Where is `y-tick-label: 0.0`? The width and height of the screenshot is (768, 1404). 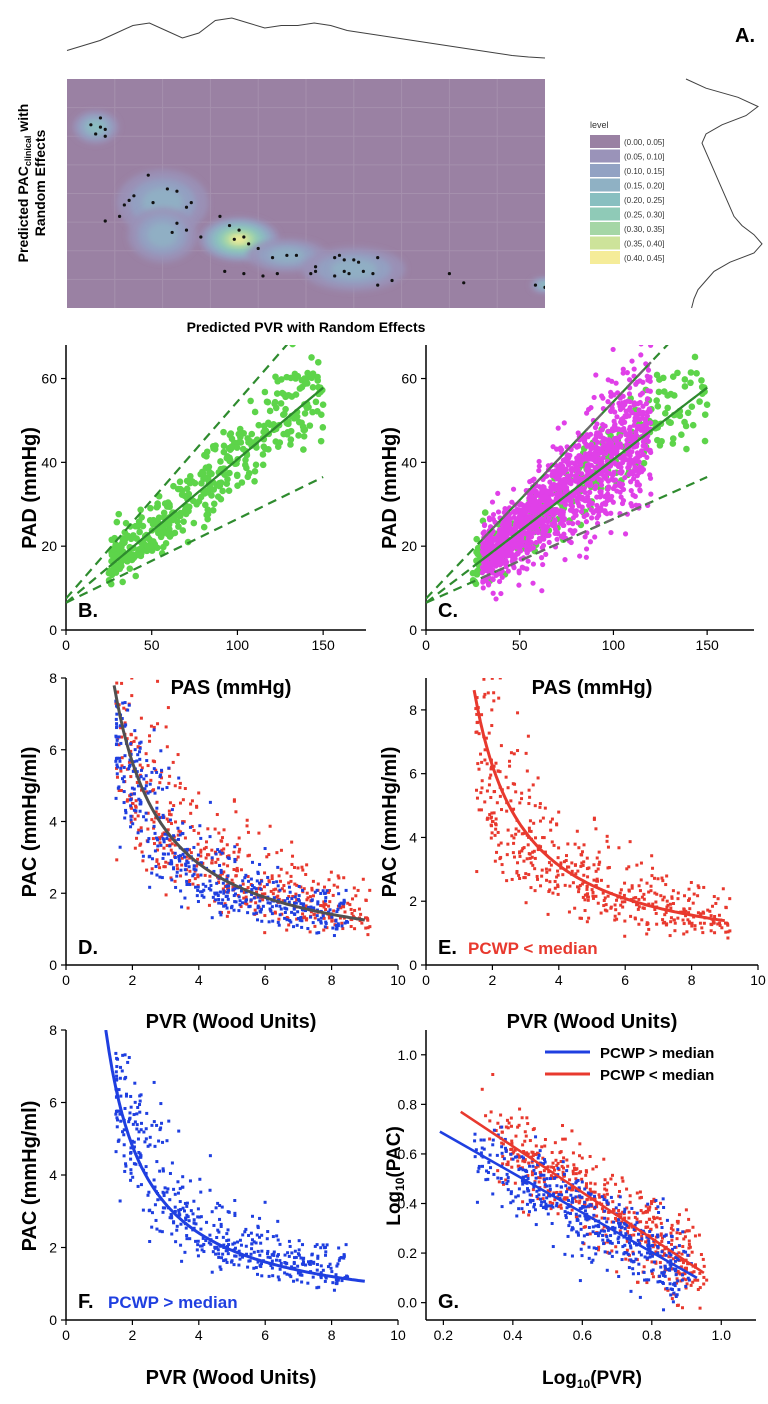 y-tick-label: 0.0 is located at coordinates (408, 1303).